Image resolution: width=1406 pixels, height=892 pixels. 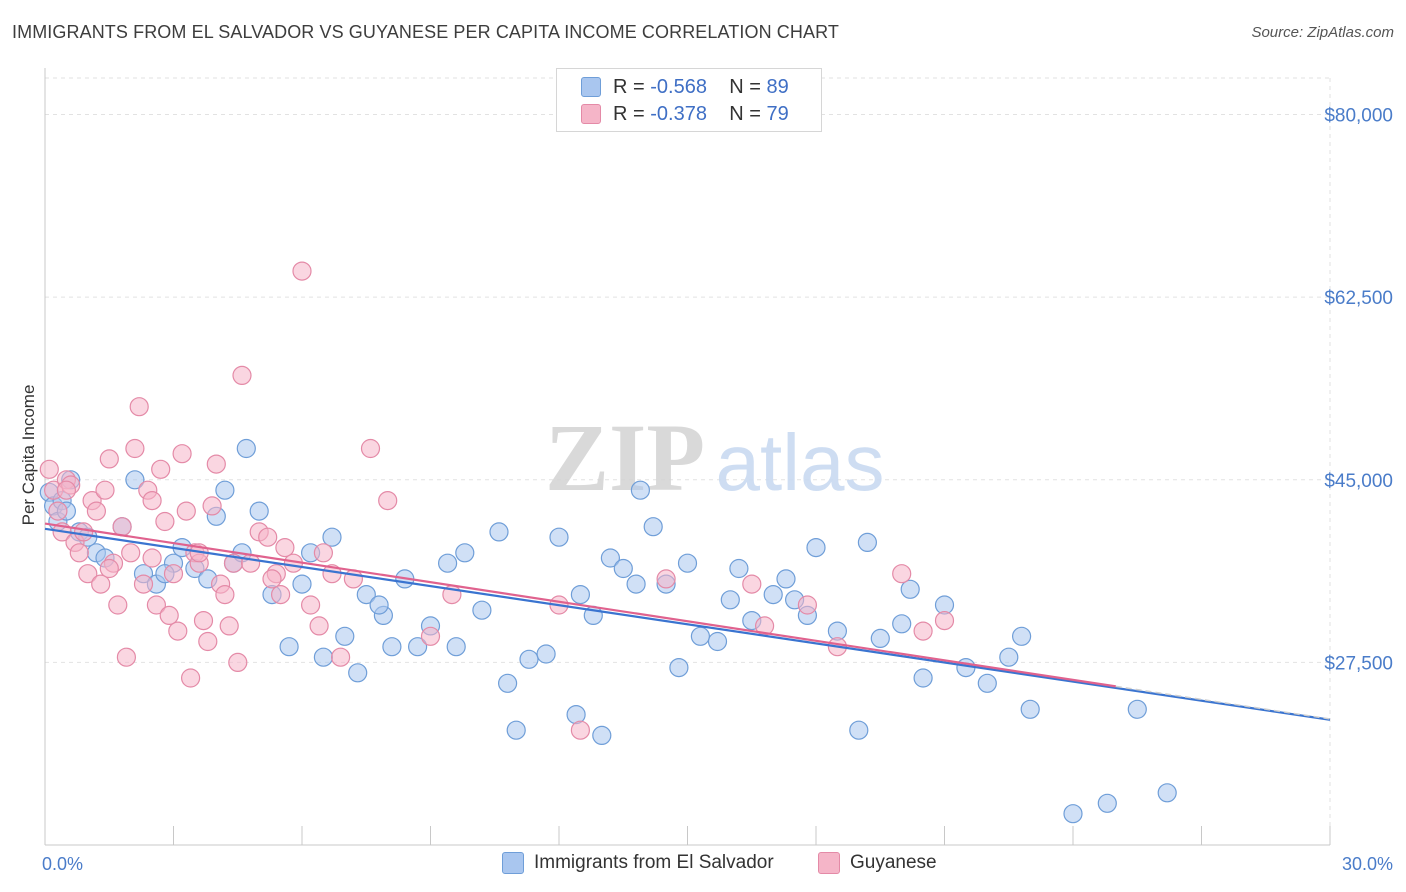 What do you see at coordinates (625, 457) in the screenshot?
I see `watermark-zip: ZIP` at bounding box center [625, 457].